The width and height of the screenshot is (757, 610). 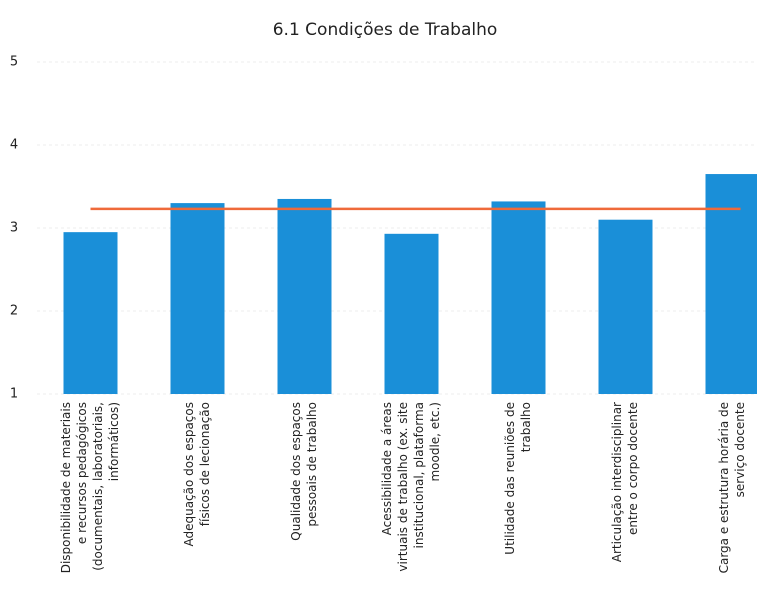 What do you see at coordinates (14, 145) in the screenshot?
I see `y-tick-label: 4` at bounding box center [14, 145].